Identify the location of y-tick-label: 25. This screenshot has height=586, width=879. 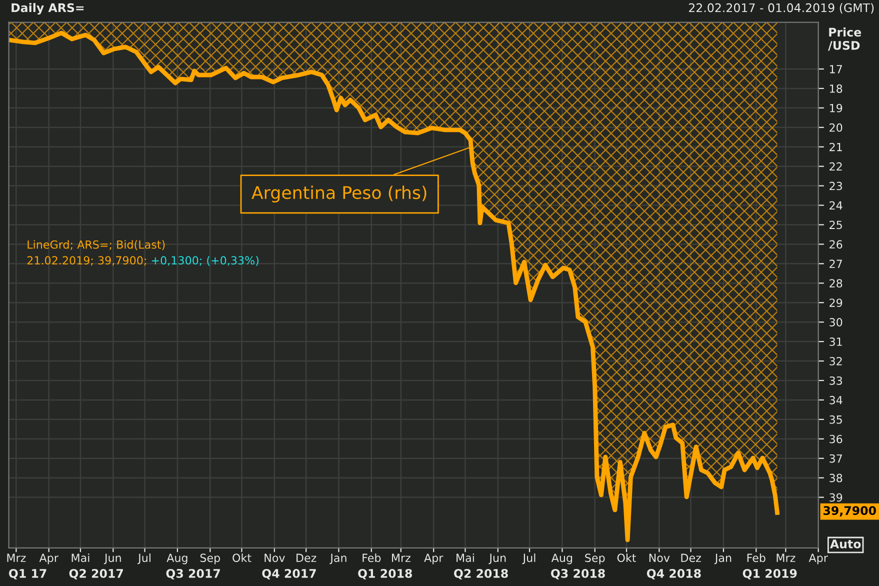
(836, 225).